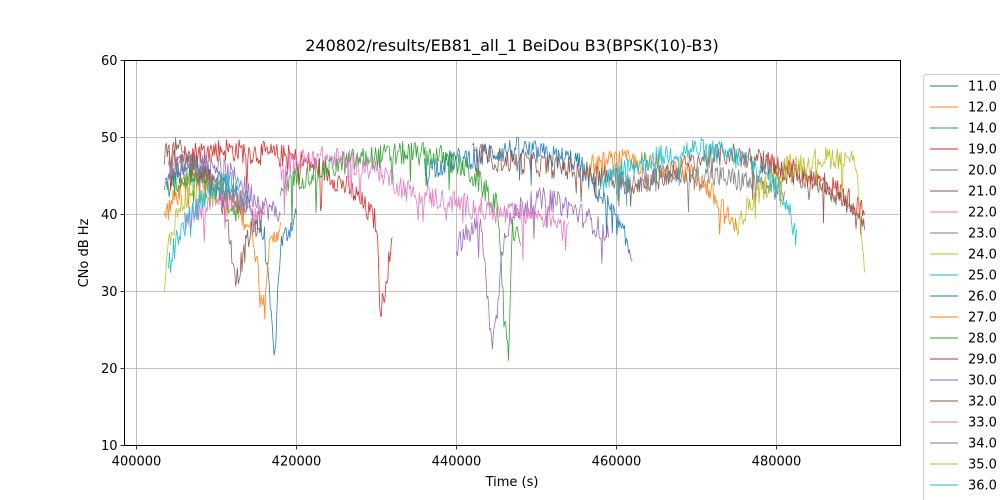 The width and height of the screenshot is (1000, 500). Describe the element at coordinates (982, 318) in the screenshot. I see `legend-label: 27.0` at that location.